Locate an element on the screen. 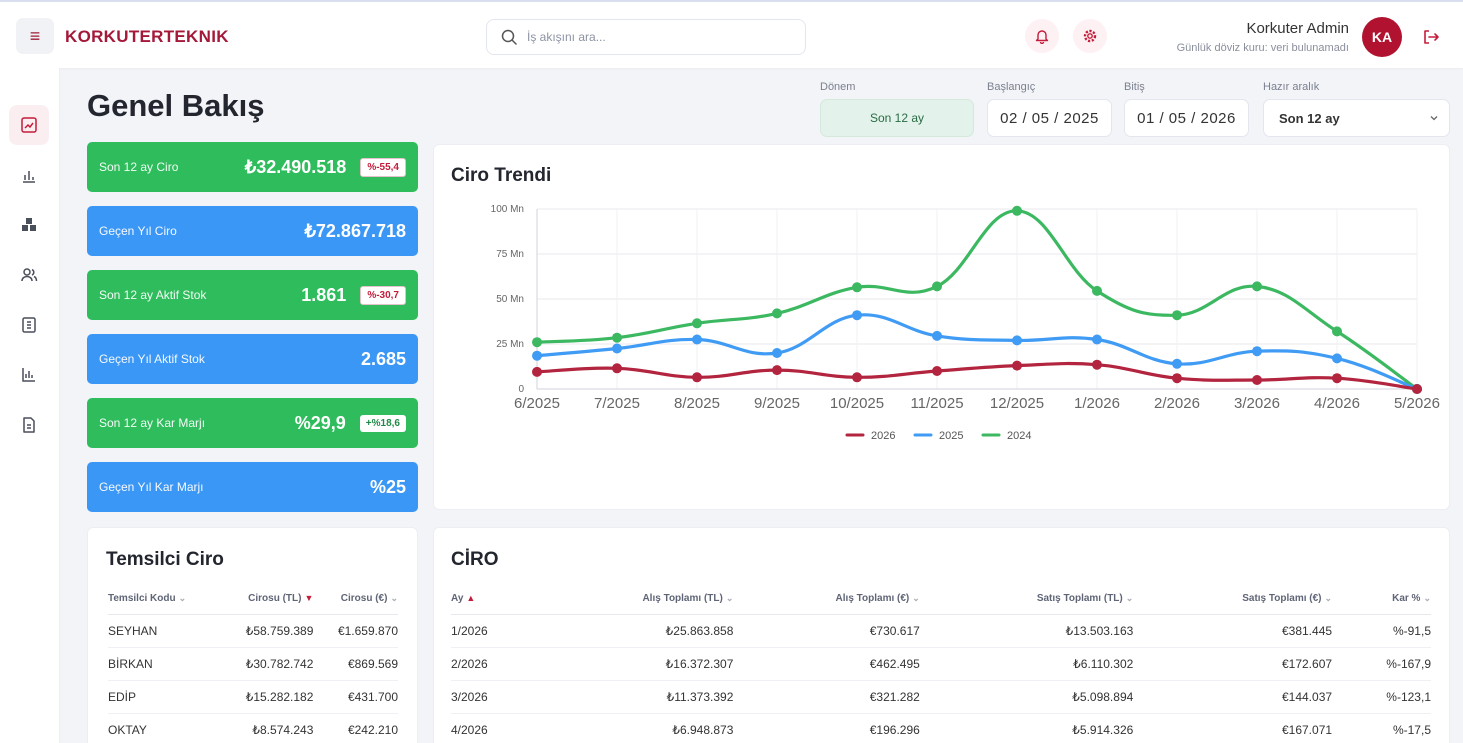 The height and width of the screenshot is (743, 1463). receipt-icon is located at coordinates (29, 325).